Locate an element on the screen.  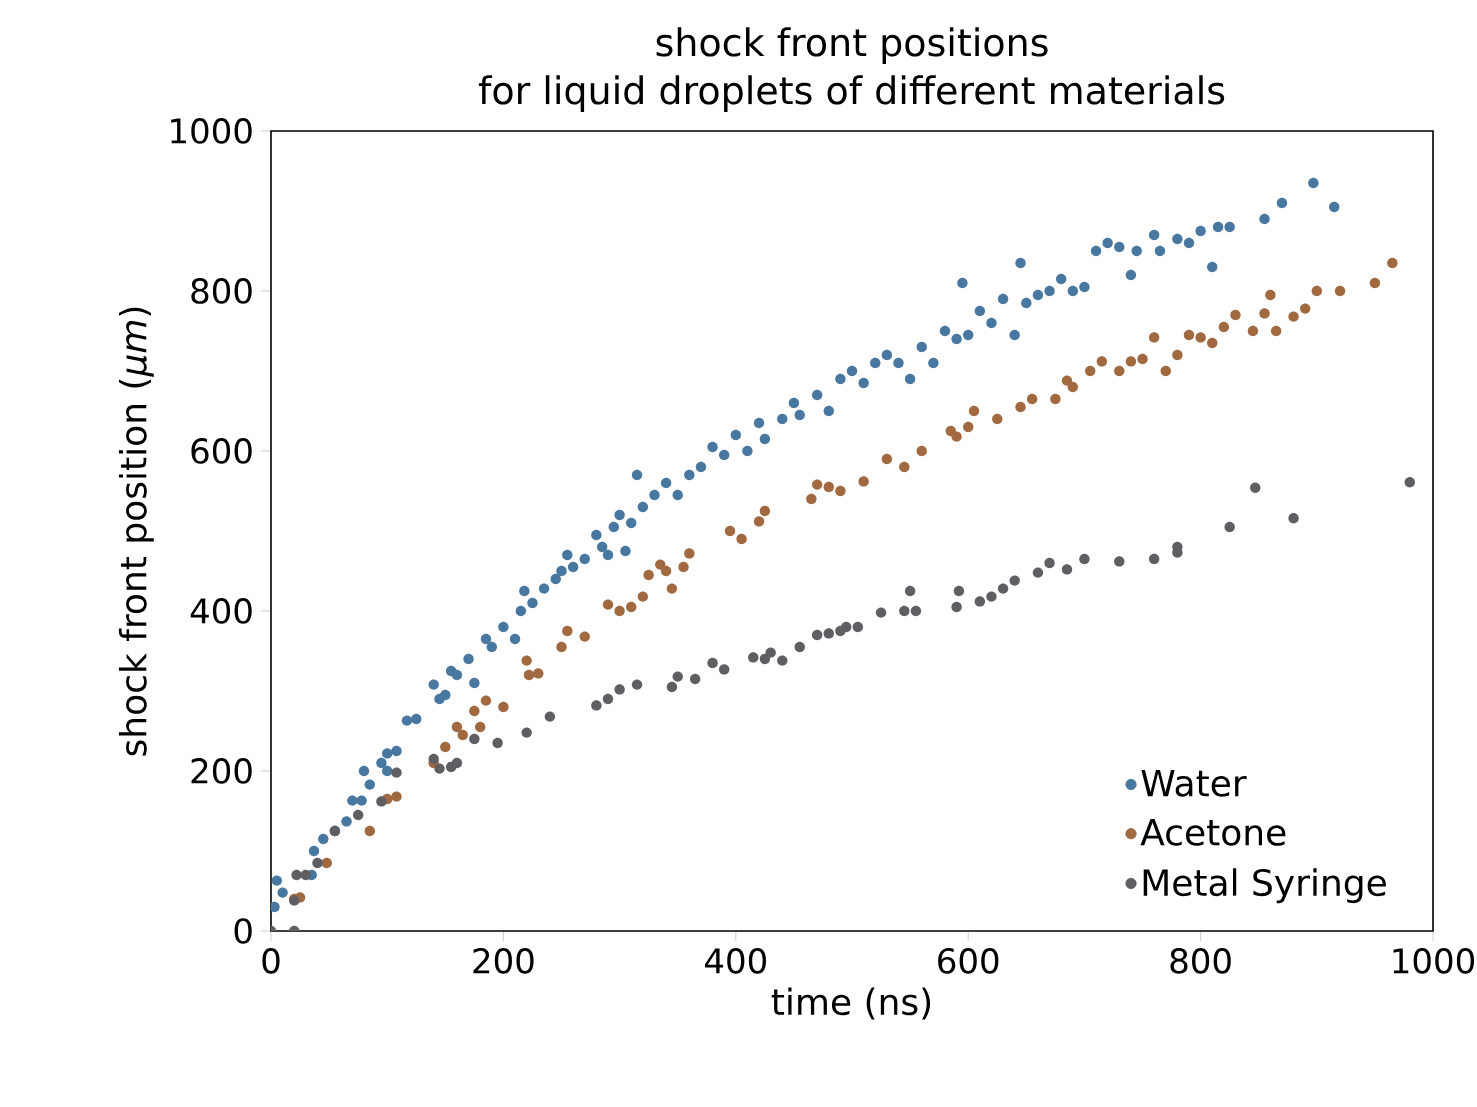
legend-label: Water is located at coordinates (1194, 783).